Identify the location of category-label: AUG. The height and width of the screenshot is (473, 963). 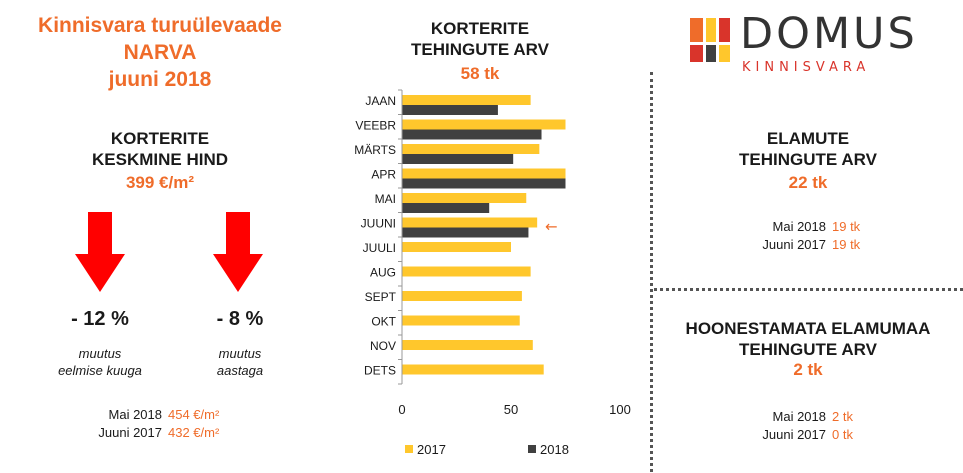
(383, 273).